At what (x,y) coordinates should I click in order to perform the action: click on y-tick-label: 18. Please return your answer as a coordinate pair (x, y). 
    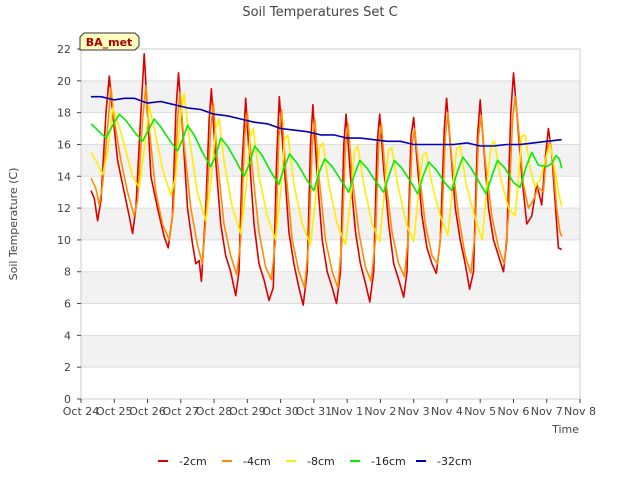
    Looking at the image, I should click on (64, 113).